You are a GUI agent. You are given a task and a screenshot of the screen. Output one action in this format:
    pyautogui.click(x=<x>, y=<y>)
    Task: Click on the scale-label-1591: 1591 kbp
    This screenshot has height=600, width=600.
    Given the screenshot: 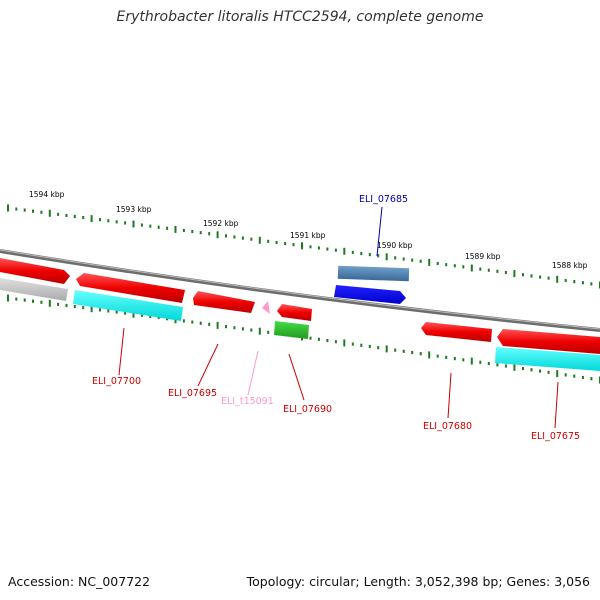 What is the action you would take?
    pyautogui.click(x=308, y=235)
    